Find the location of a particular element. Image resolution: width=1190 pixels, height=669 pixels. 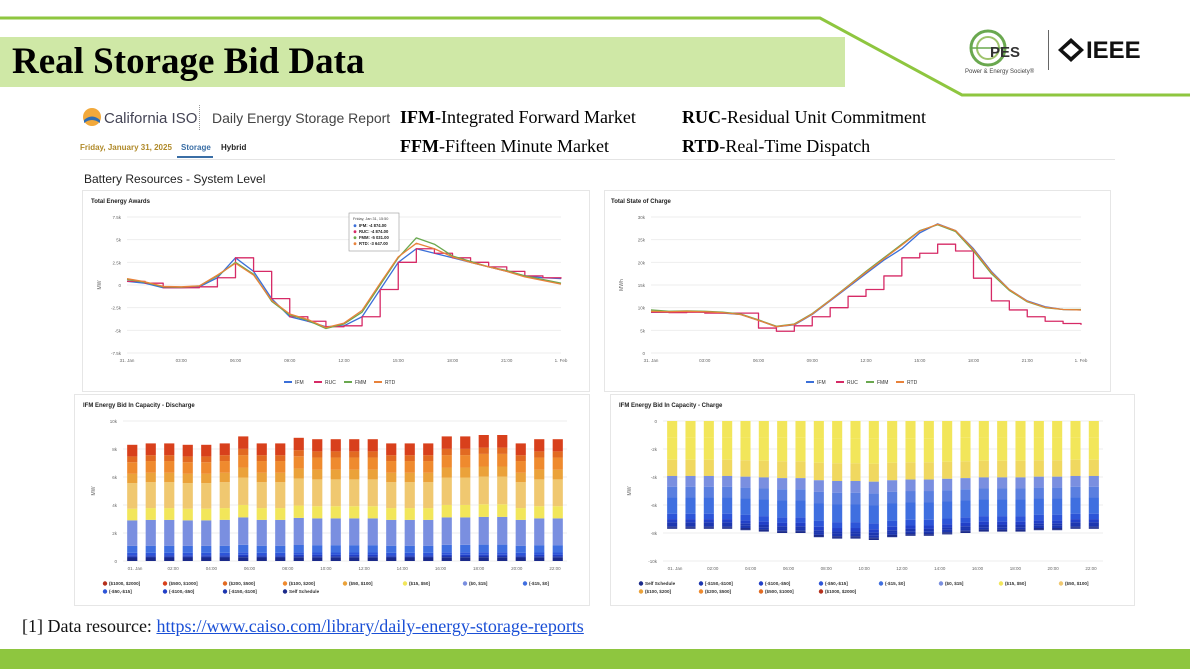

x-tick-label: 31. Jan is located at coordinates (651, 360).